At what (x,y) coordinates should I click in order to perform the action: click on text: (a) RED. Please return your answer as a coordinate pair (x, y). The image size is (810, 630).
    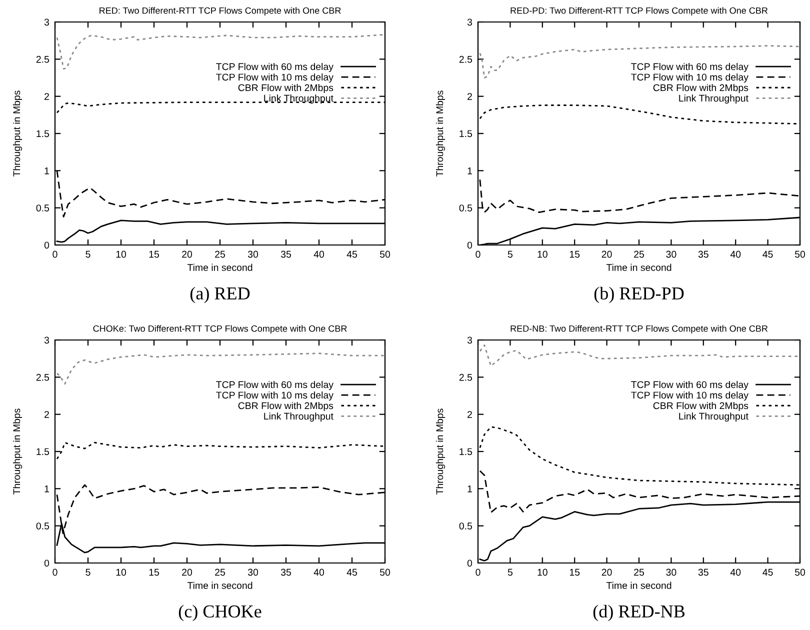
    Looking at the image, I should click on (220, 295).